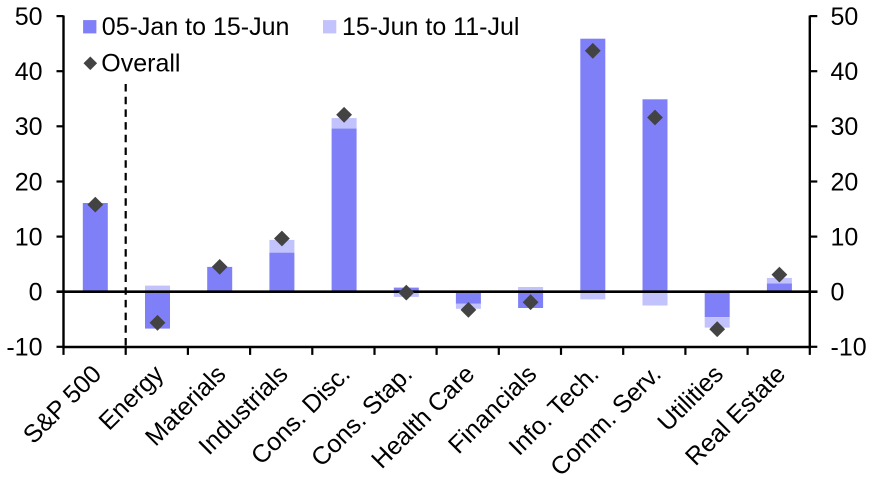 The height and width of the screenshot is (488, 875). Describe the element at coordinates (430, 27) in the screenshot. I see `svg-text: 15-Jun to 11-Jul` at that location.